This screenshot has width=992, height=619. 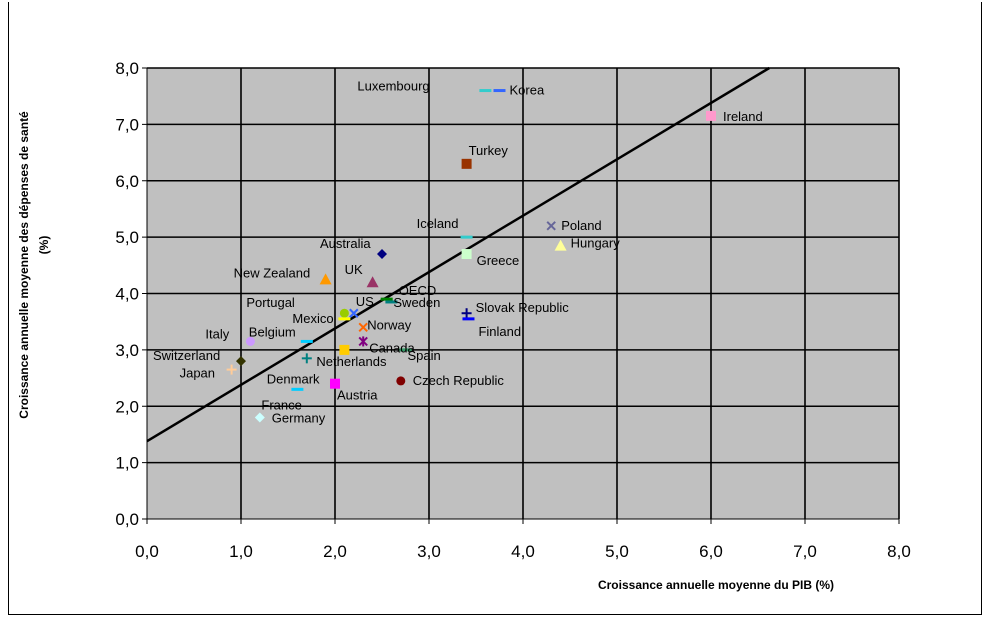 What do you see at coordinates (711, 551) in the screenshot?
I see `x-tick-label: 6,0` at bounding box center [711, 551].